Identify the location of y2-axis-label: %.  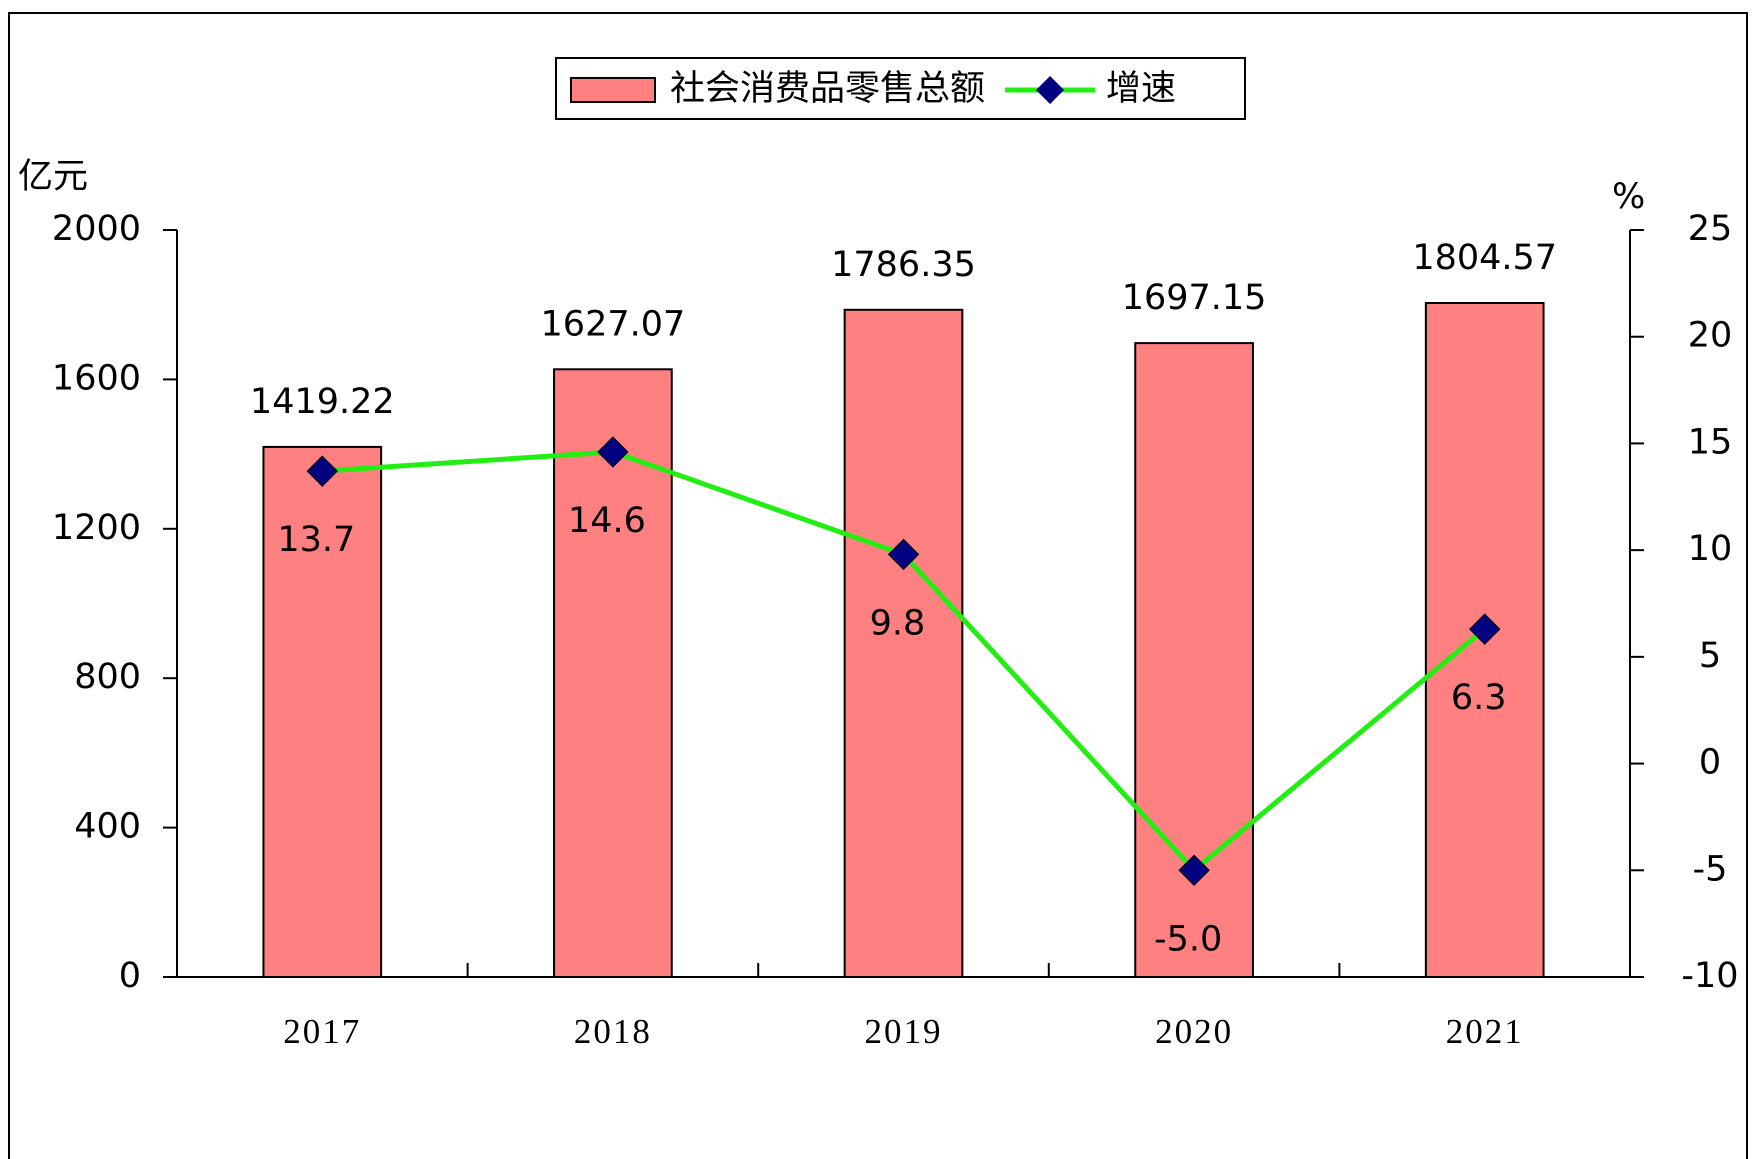
(1628, 197).